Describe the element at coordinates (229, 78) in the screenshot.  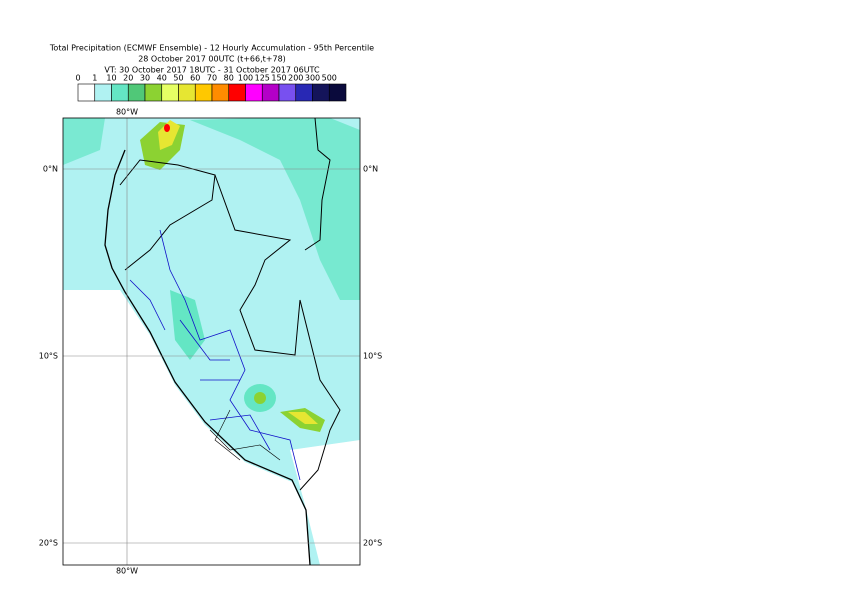
I see `legend-label: 80` at that location.